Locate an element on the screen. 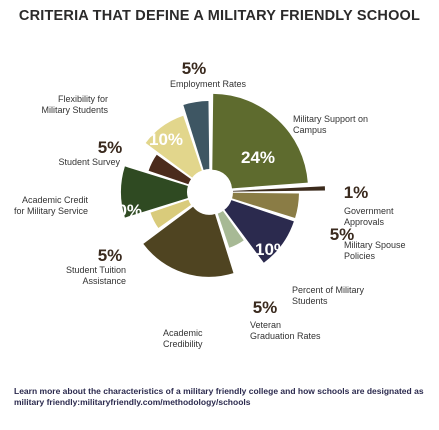 This screenshot has width=439, height=430. category-label: Employment Rates is located at coordinates (208, 84).